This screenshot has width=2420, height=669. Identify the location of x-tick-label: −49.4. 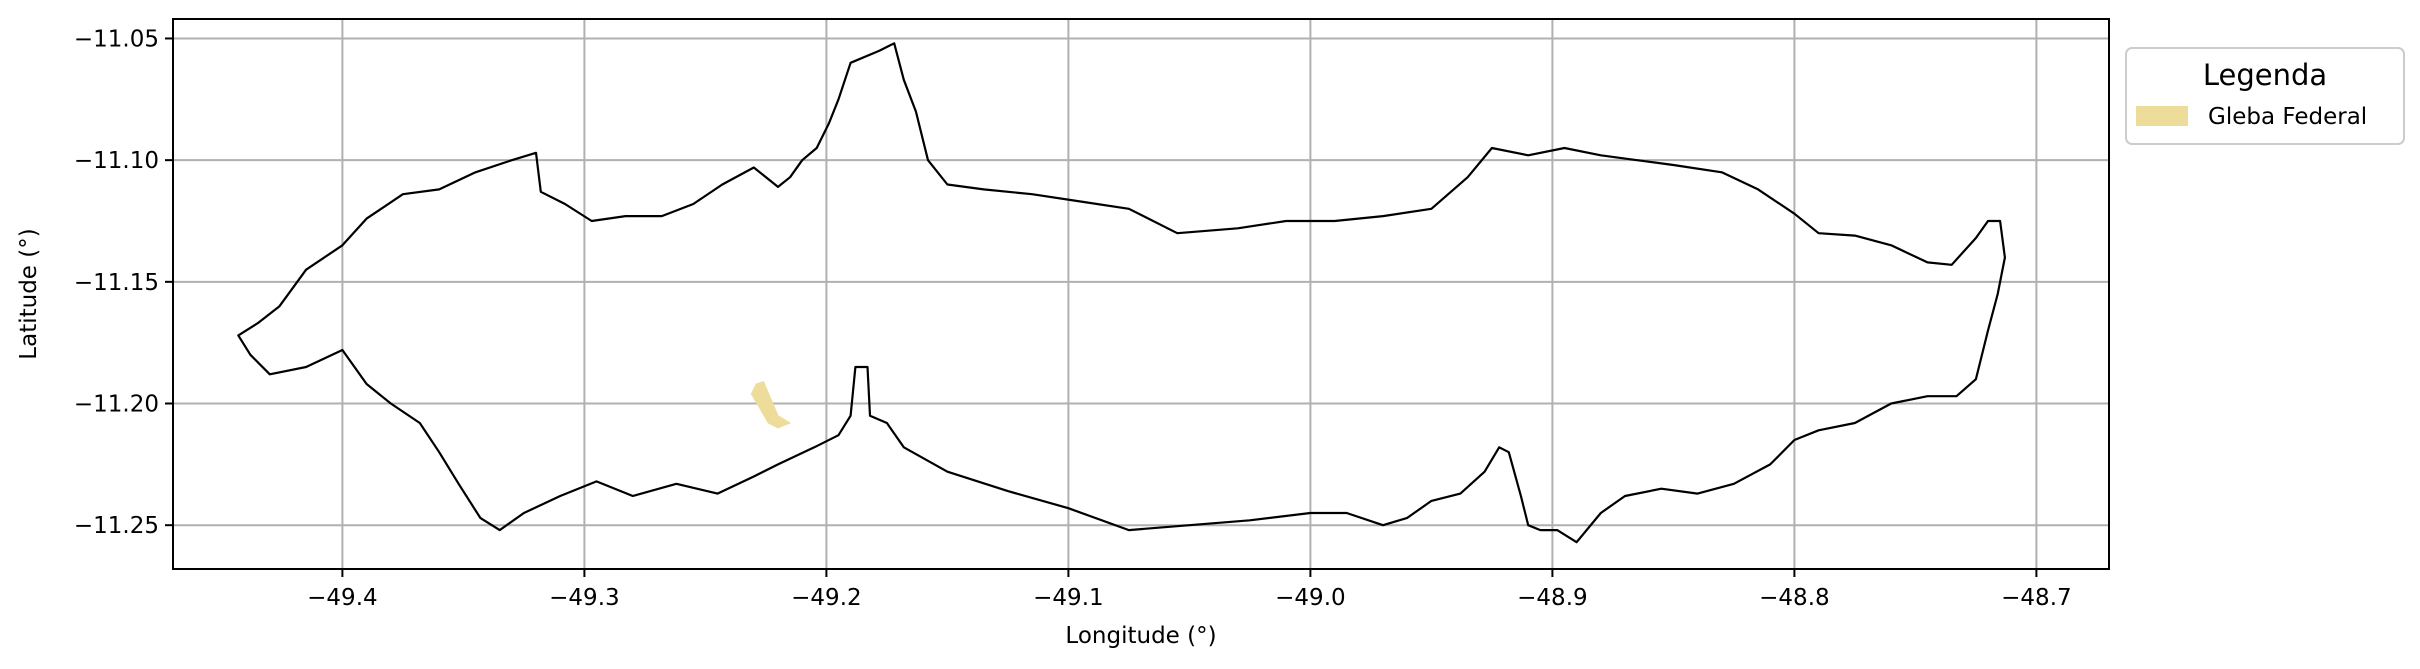
(342, 598).